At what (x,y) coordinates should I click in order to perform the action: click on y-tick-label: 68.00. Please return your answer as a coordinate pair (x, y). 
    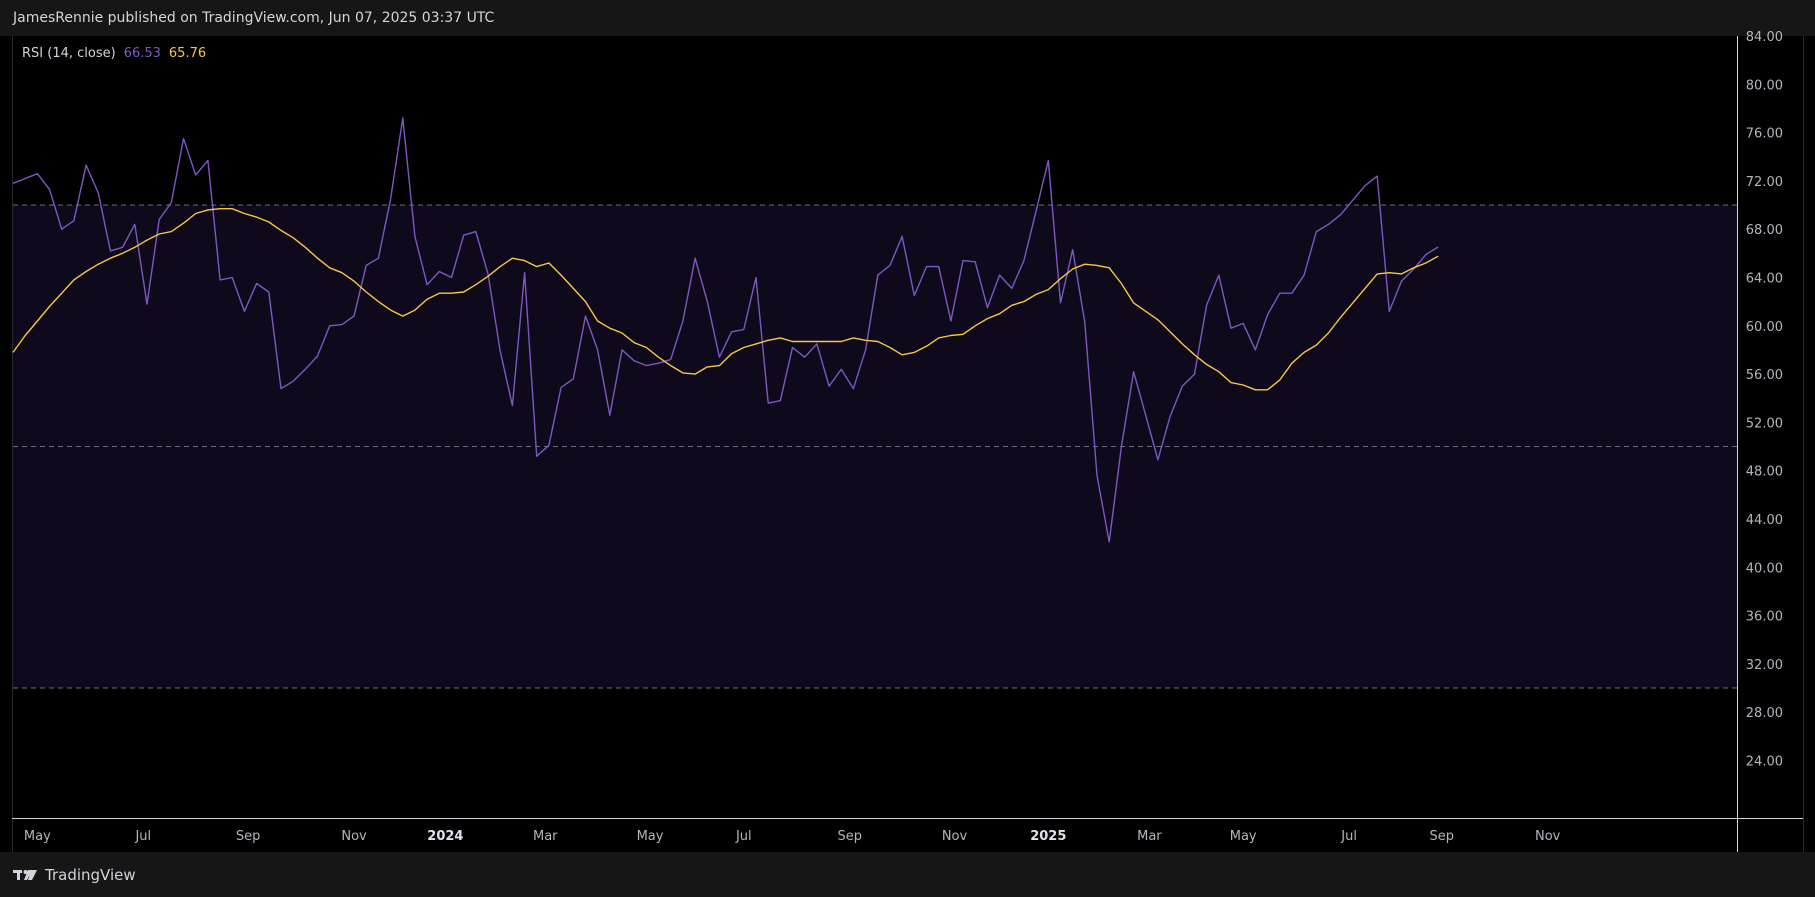
    Looking at the image, I should click on (1764, 230).